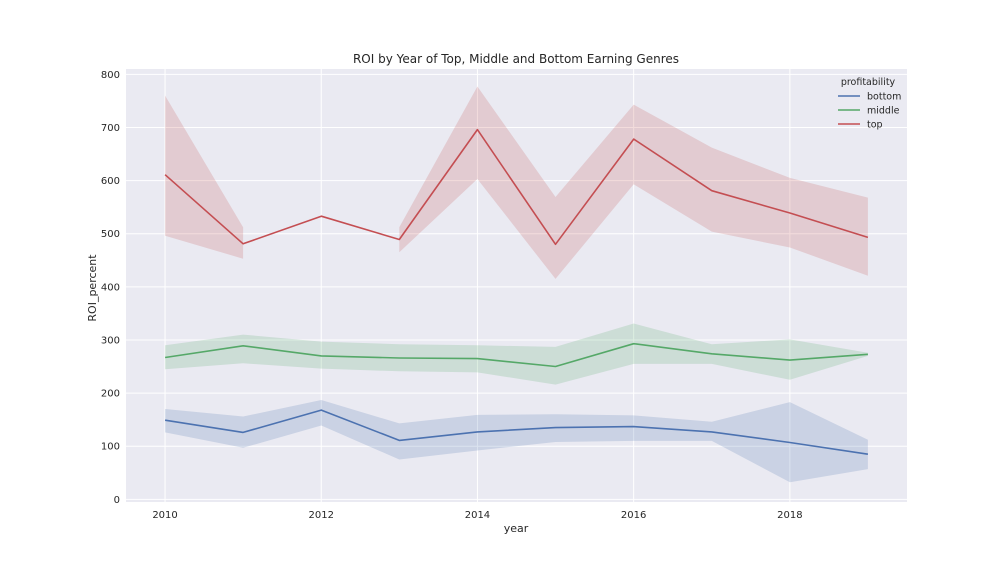  What do you see at coordinates (110, 447) in the screenshot?
I see `y-tick-label: 100` at bounding box center [110, 447].